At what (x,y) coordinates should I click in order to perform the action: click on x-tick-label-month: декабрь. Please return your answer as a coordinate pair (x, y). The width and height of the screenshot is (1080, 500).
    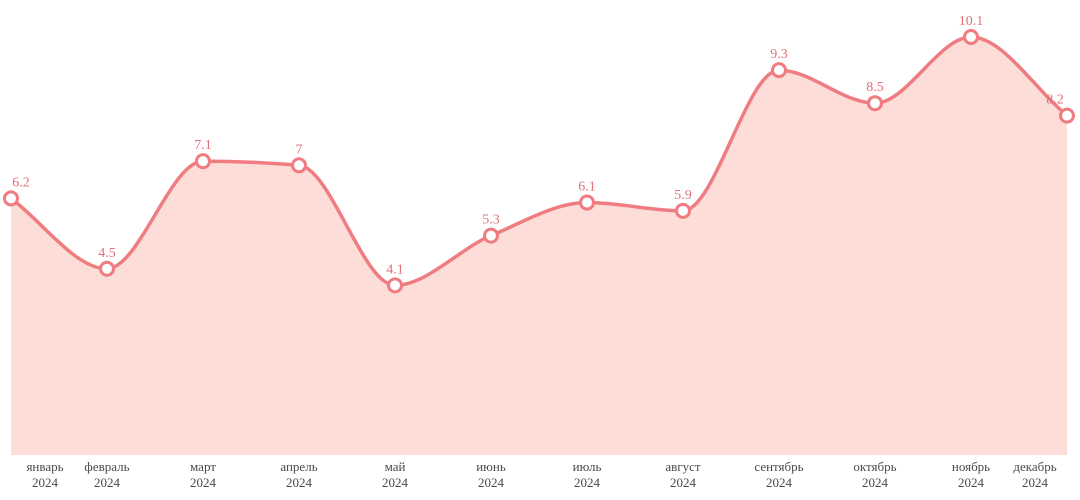
    Looking at the image, I should click on (1034, 466).